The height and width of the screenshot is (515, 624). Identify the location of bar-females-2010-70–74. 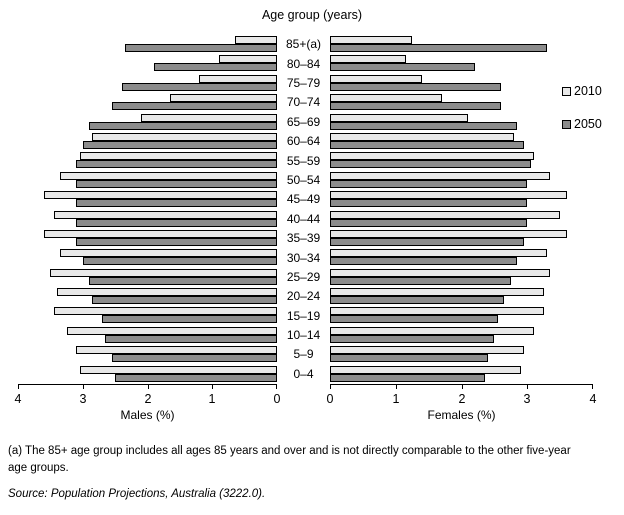
(386, 98).